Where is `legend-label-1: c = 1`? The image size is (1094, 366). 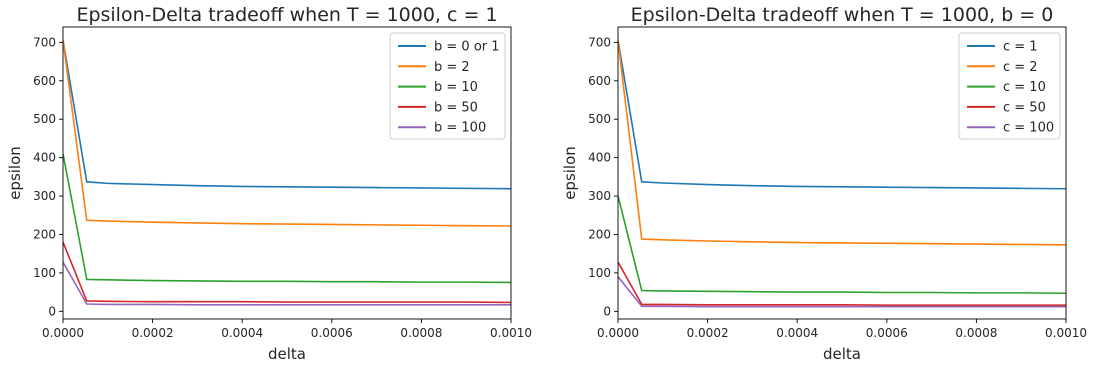
legend-label-1: c = 1 is located at coordinates (1020, 47).